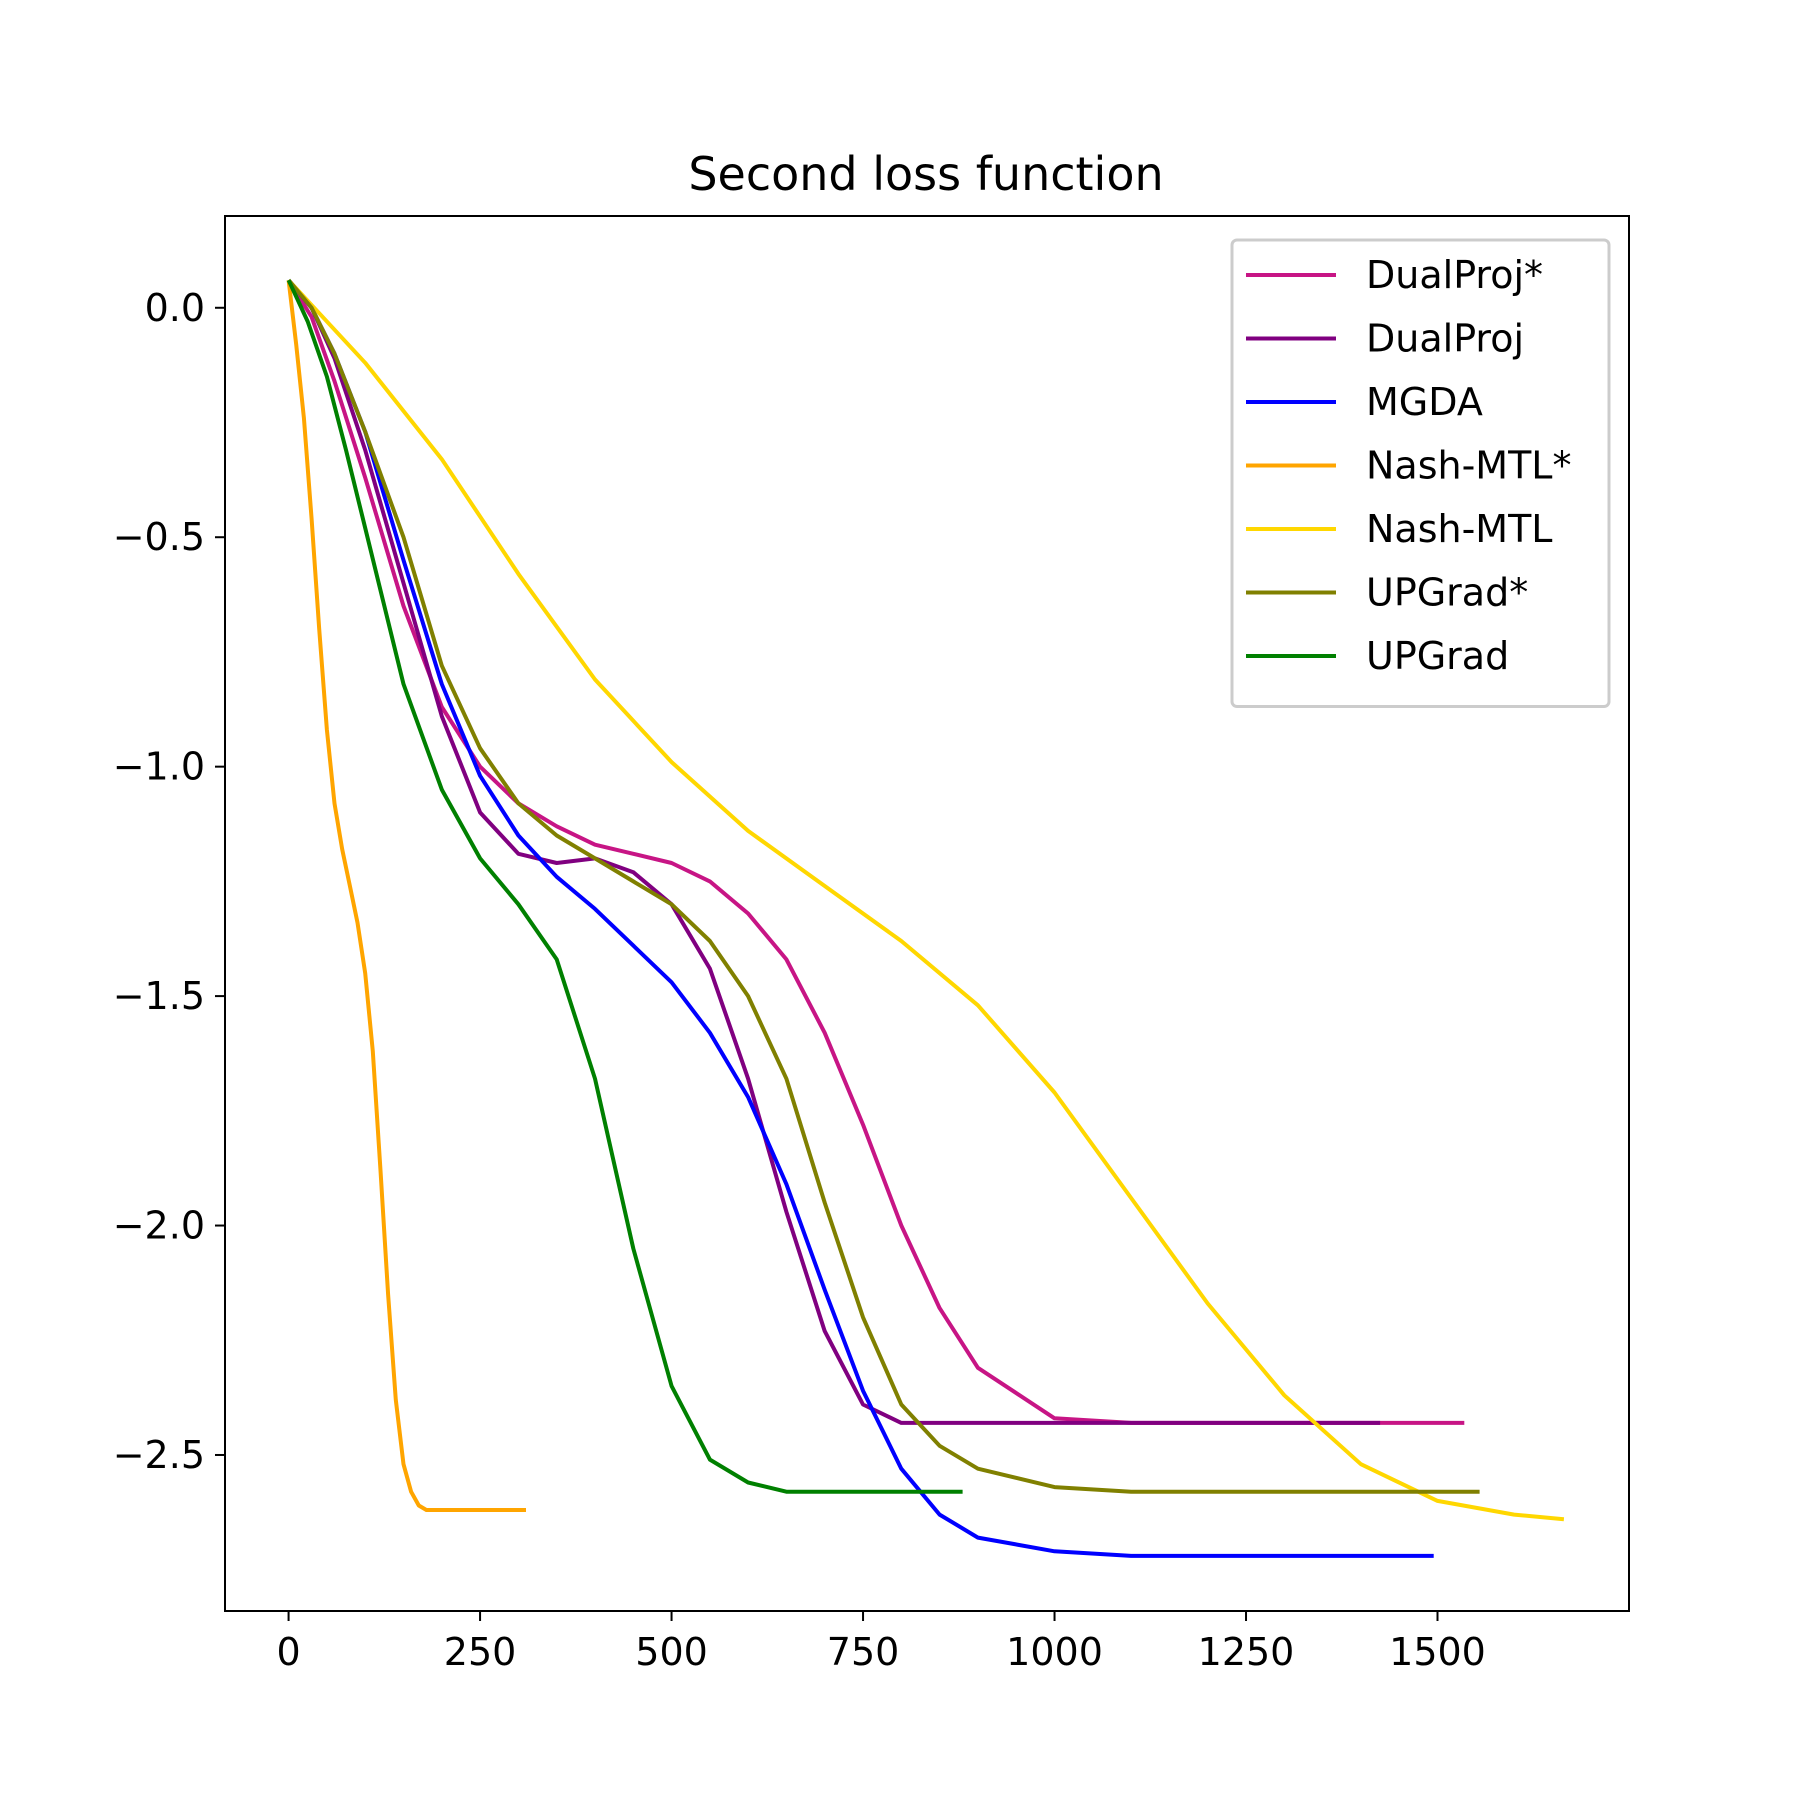 The image size is (1800, 1800). I want to click on y-axis: 0.0 −0.5 −1.0 −1.5 −2.0 −2.5, so click(169, 881).